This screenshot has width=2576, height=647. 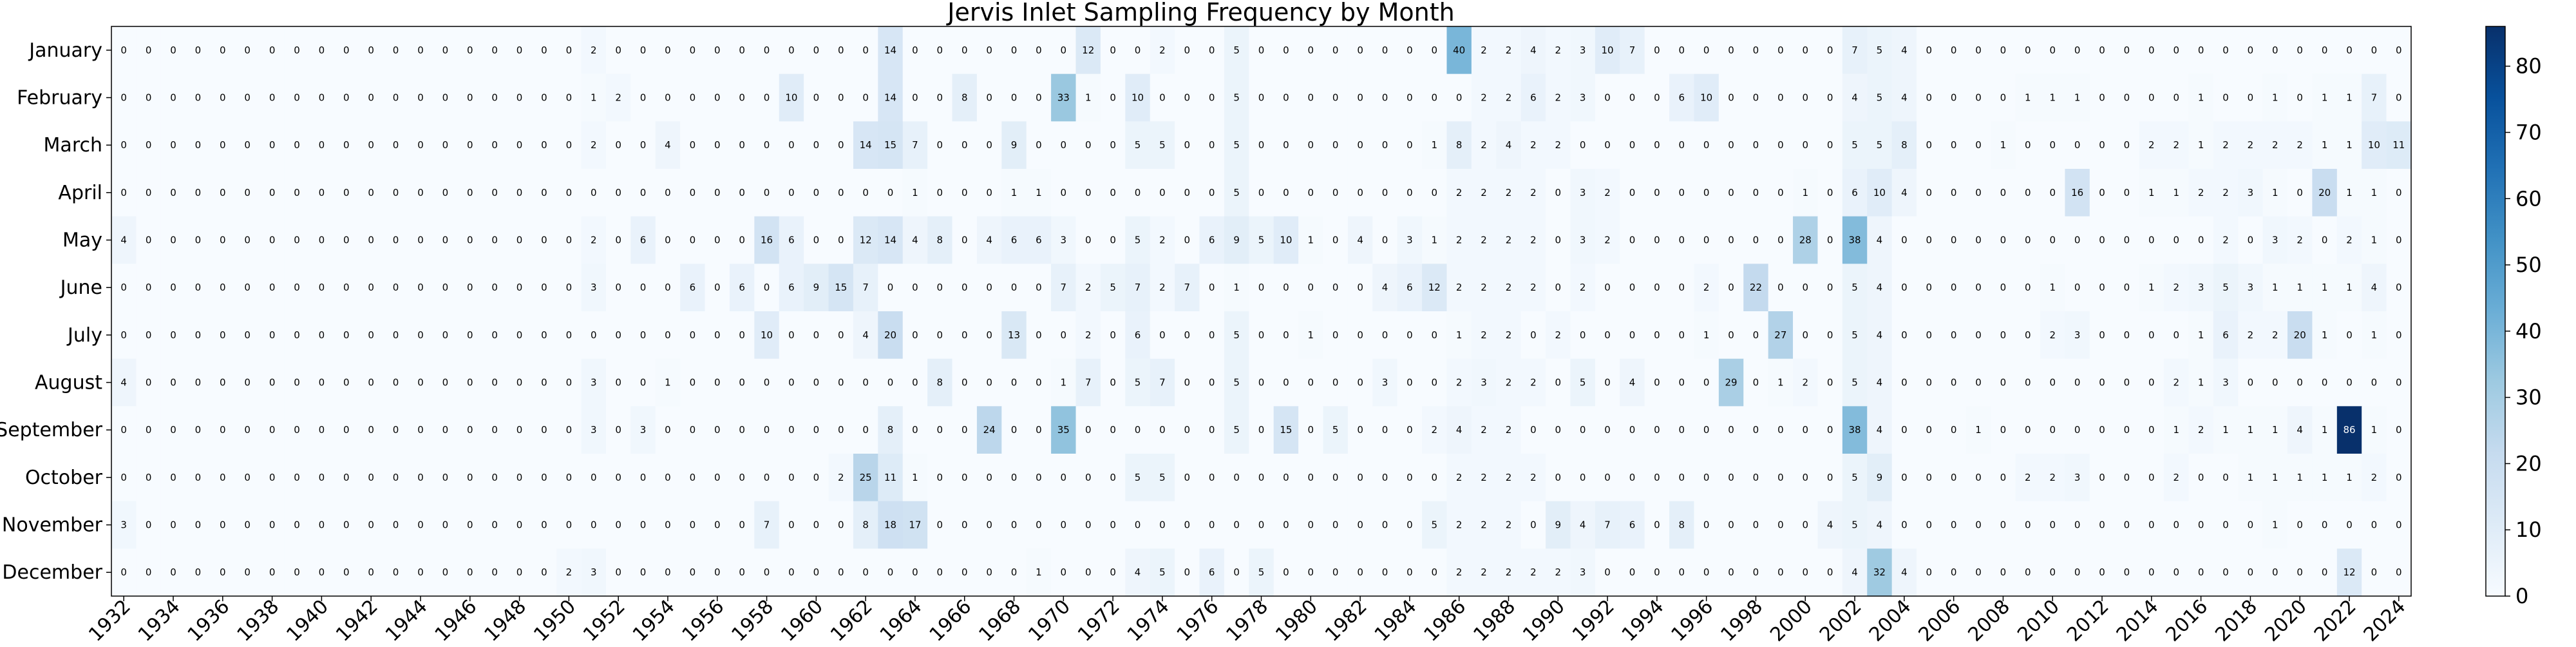 I want to click on cell-value-label: 8, so click(x=940, y=240).